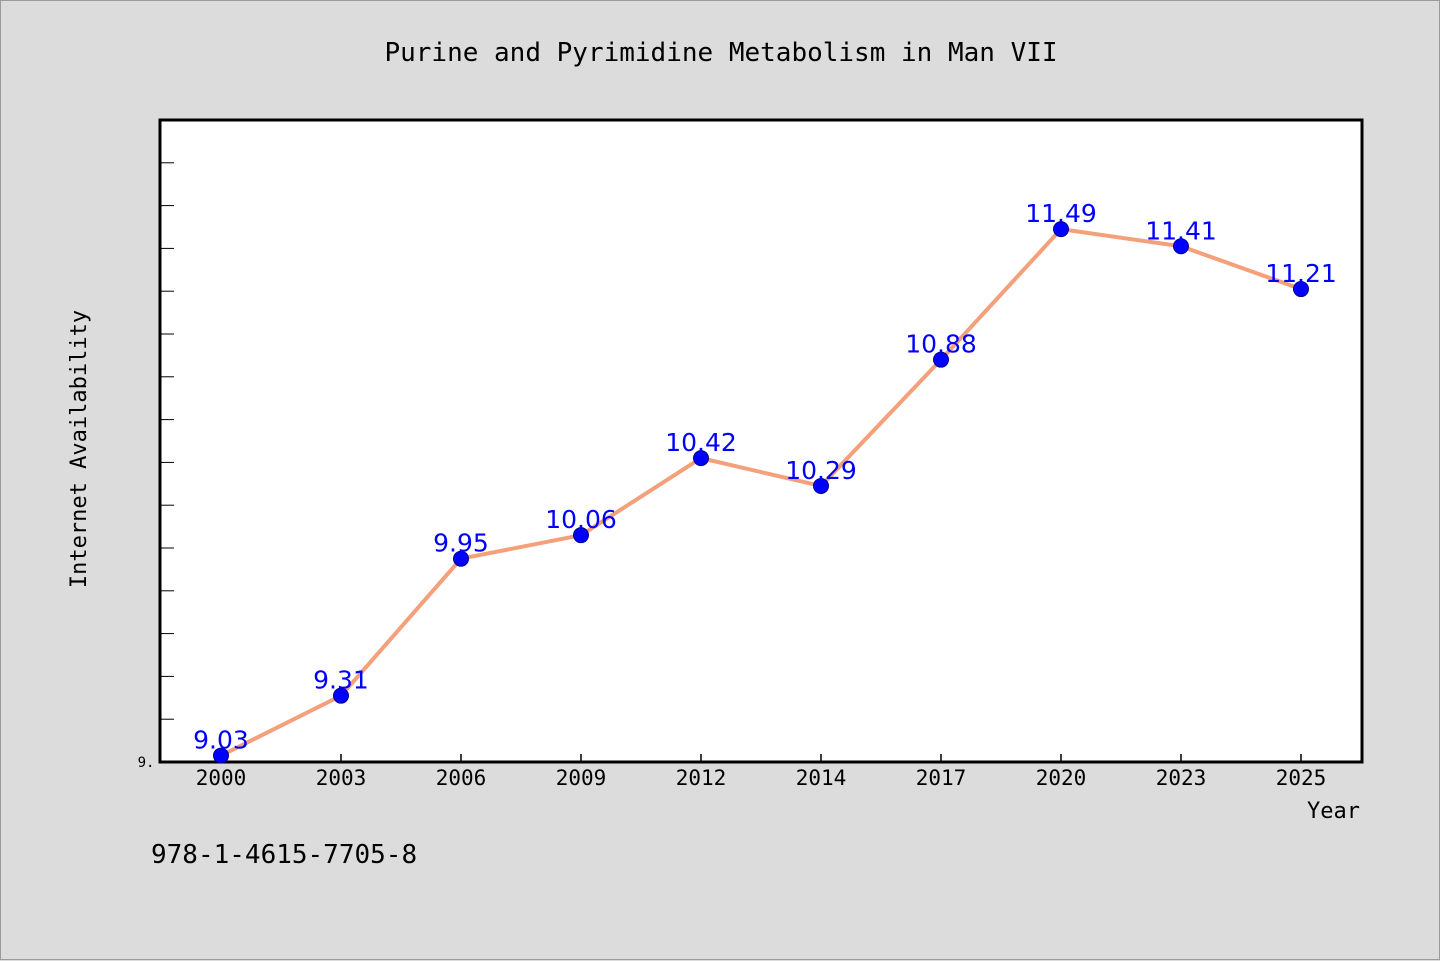  Describe the element at coordinates (821, 778) in the screenshot. I see `x-tick-label: 2014` at that location.